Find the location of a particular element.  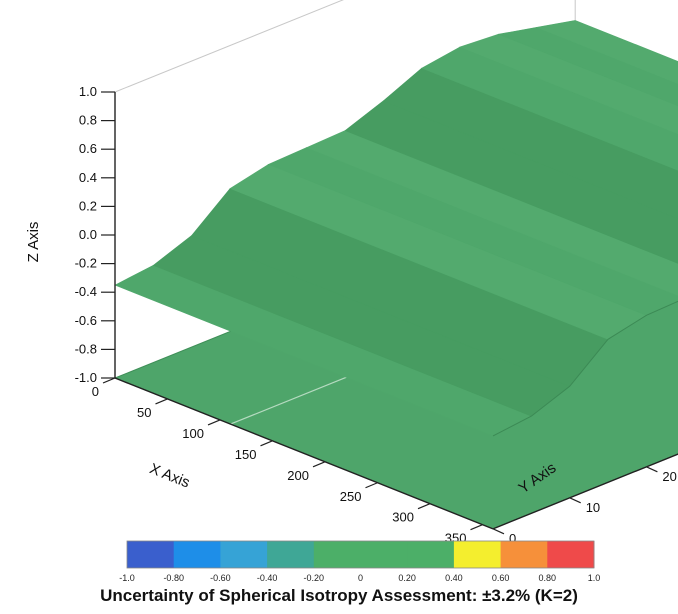

box-edge is located at coordinates (229, 46).